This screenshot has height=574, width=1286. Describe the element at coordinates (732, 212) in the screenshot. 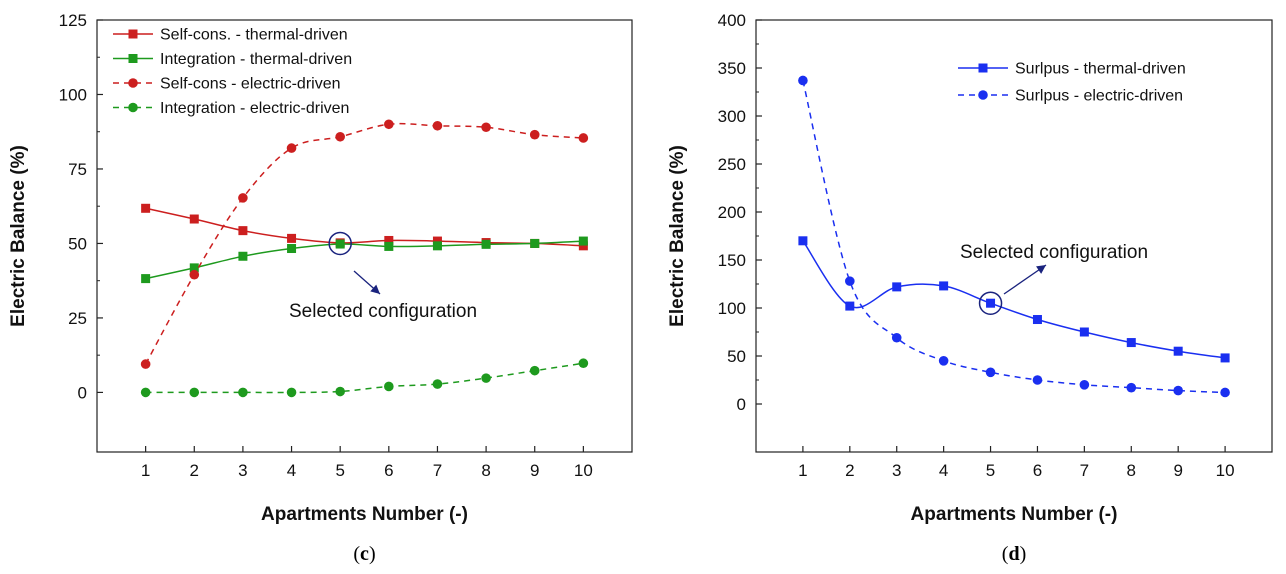

I see `y-tick-label: 200` at that location.